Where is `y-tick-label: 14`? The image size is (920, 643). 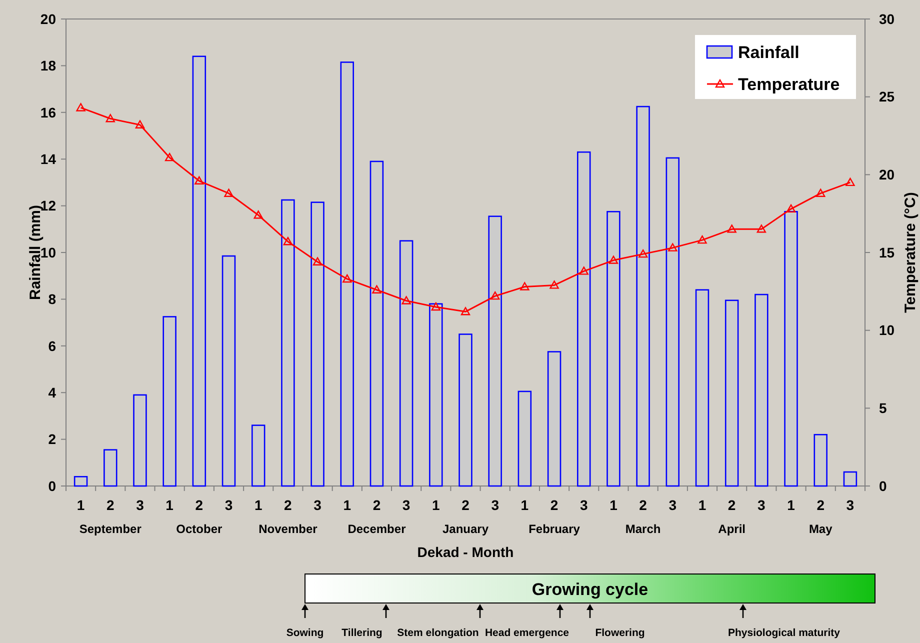 y-tick-label: 14 is located at coordinates (48, 159).